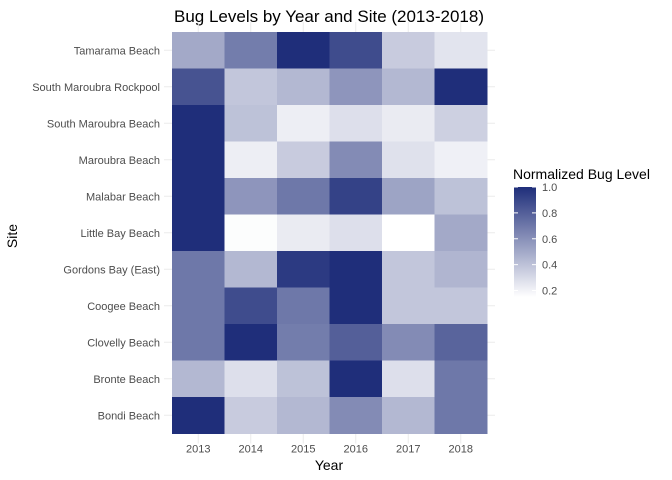 This screenshot has height=480, width=672. Describe the element at coordinates (111, 270) in the screenshot. I see `y-tick-label: Gordons Bay (East)` at that location.